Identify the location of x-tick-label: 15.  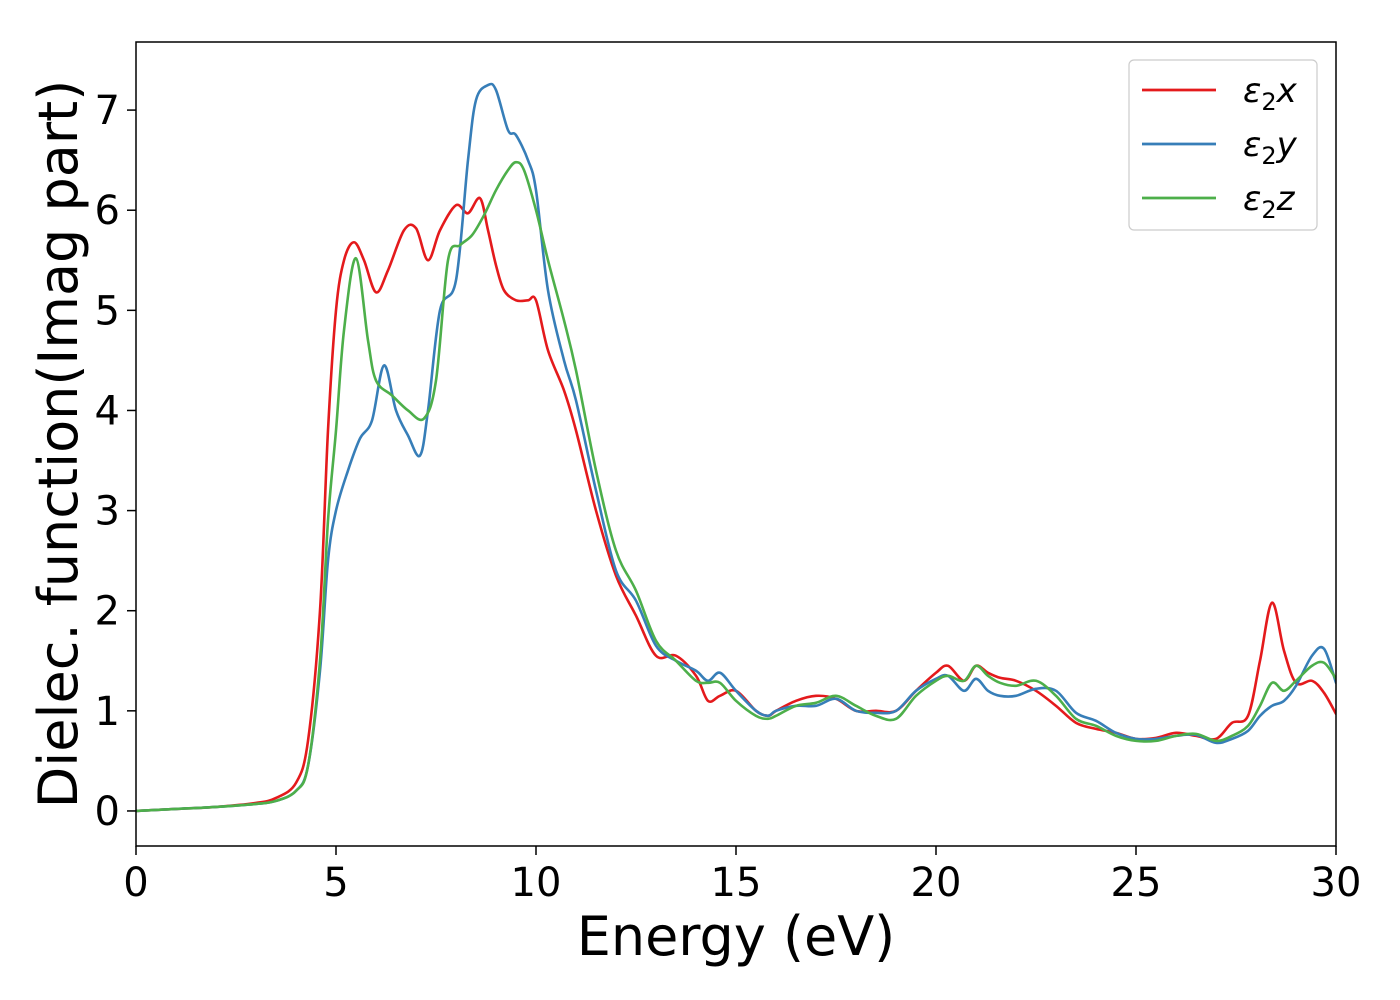
(736, 883).